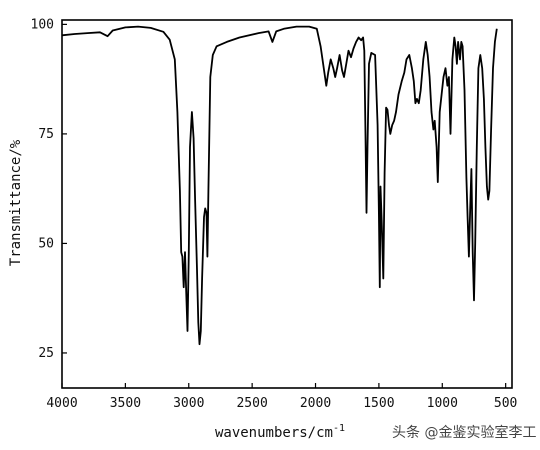  What do you see at coordinates (464, 433) in the screenshot?
I see `watermark: 头条 @金鉴实验室李工` at bounding box center [464, 433].